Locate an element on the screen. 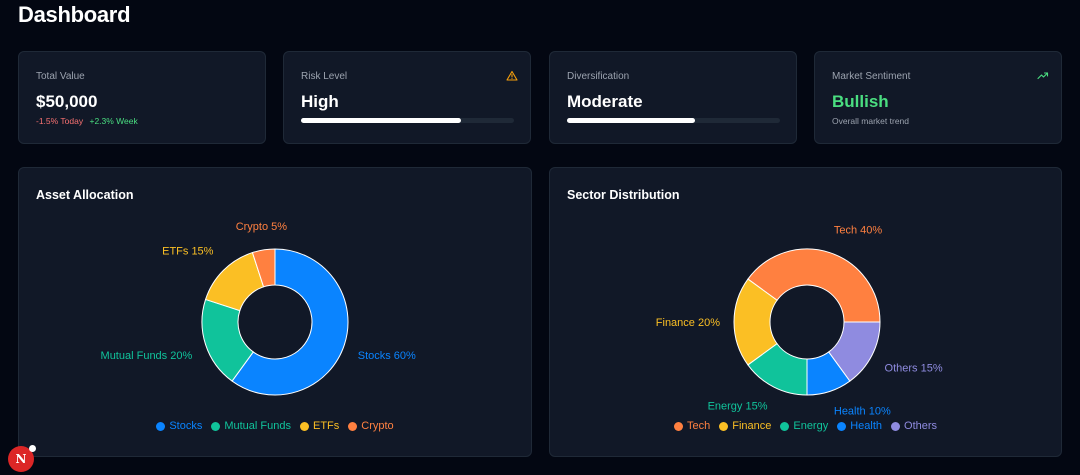  legend-item-mutual-funds: Mutual Funds is located at coordinates (251, 426).